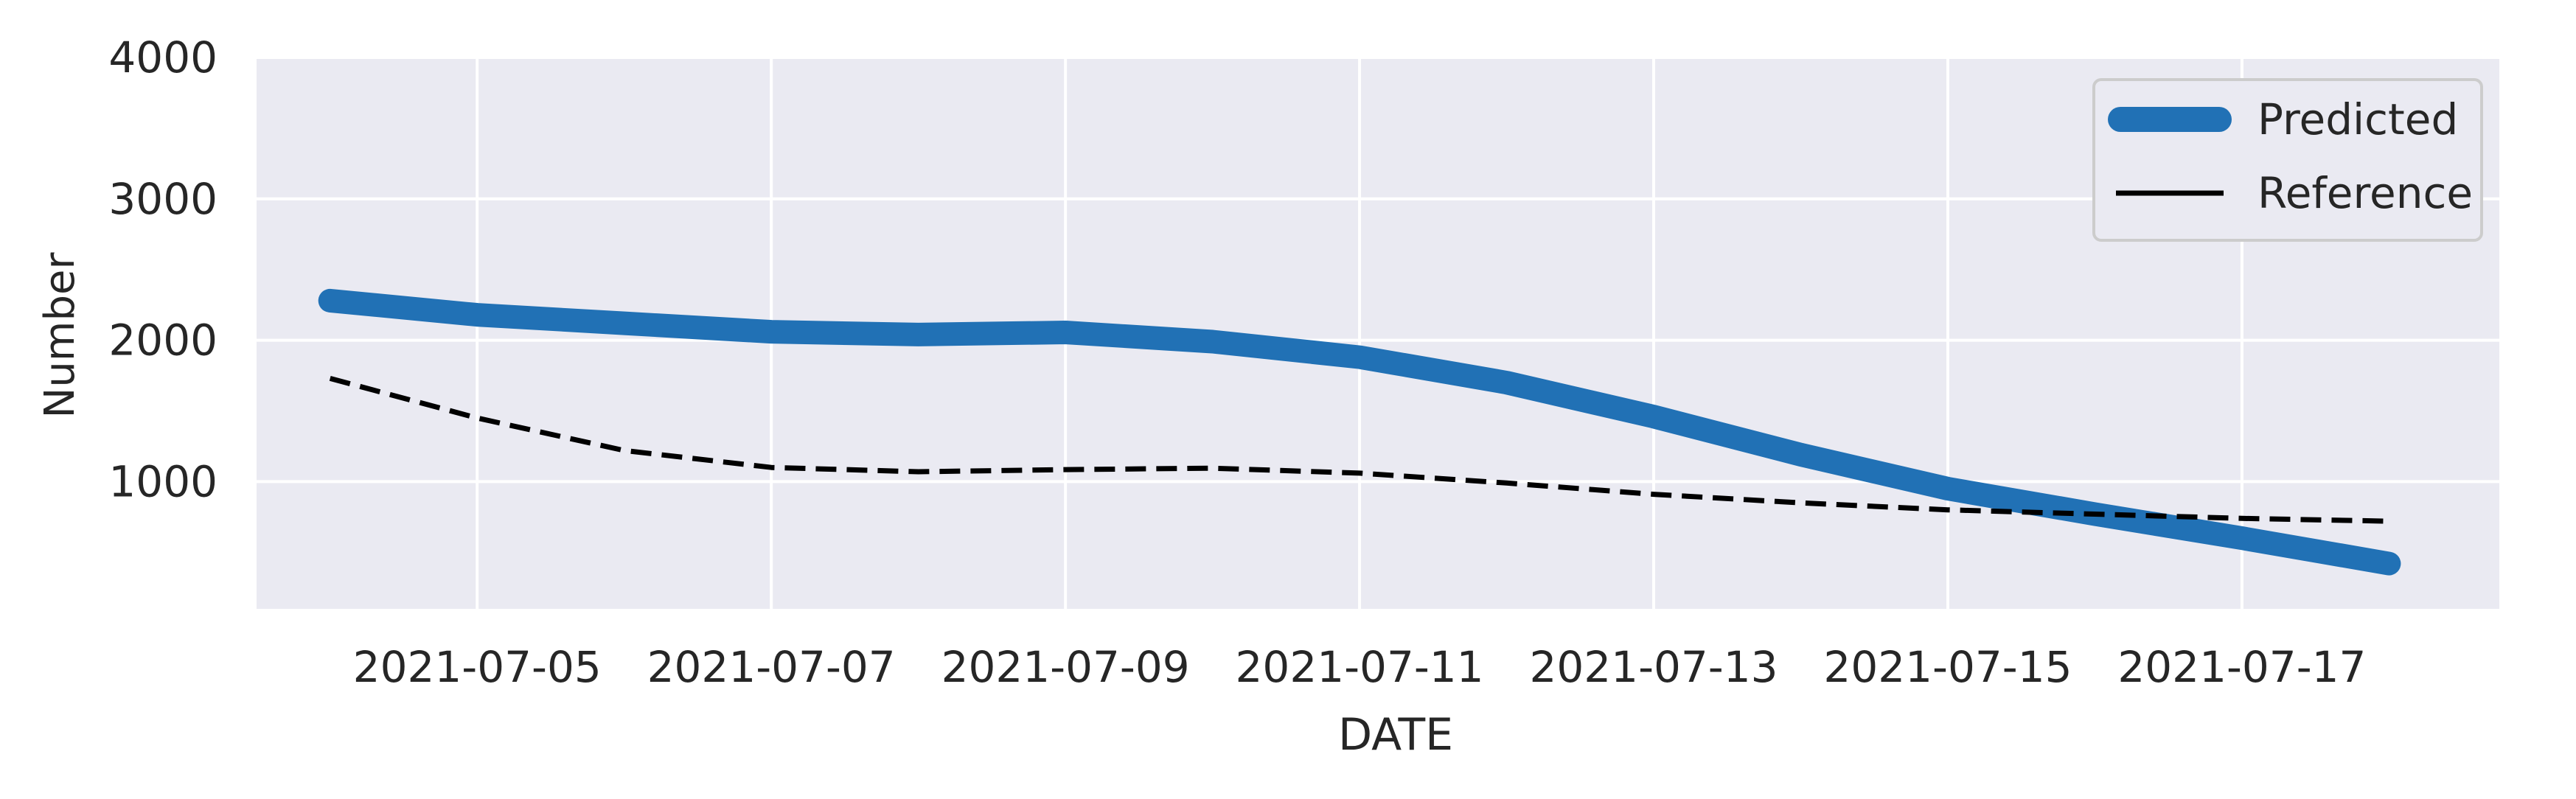  Describe the element at coordinates (2241, 667) in the screenshot. I see `x-tick-label: 2021-07-17` at that location.